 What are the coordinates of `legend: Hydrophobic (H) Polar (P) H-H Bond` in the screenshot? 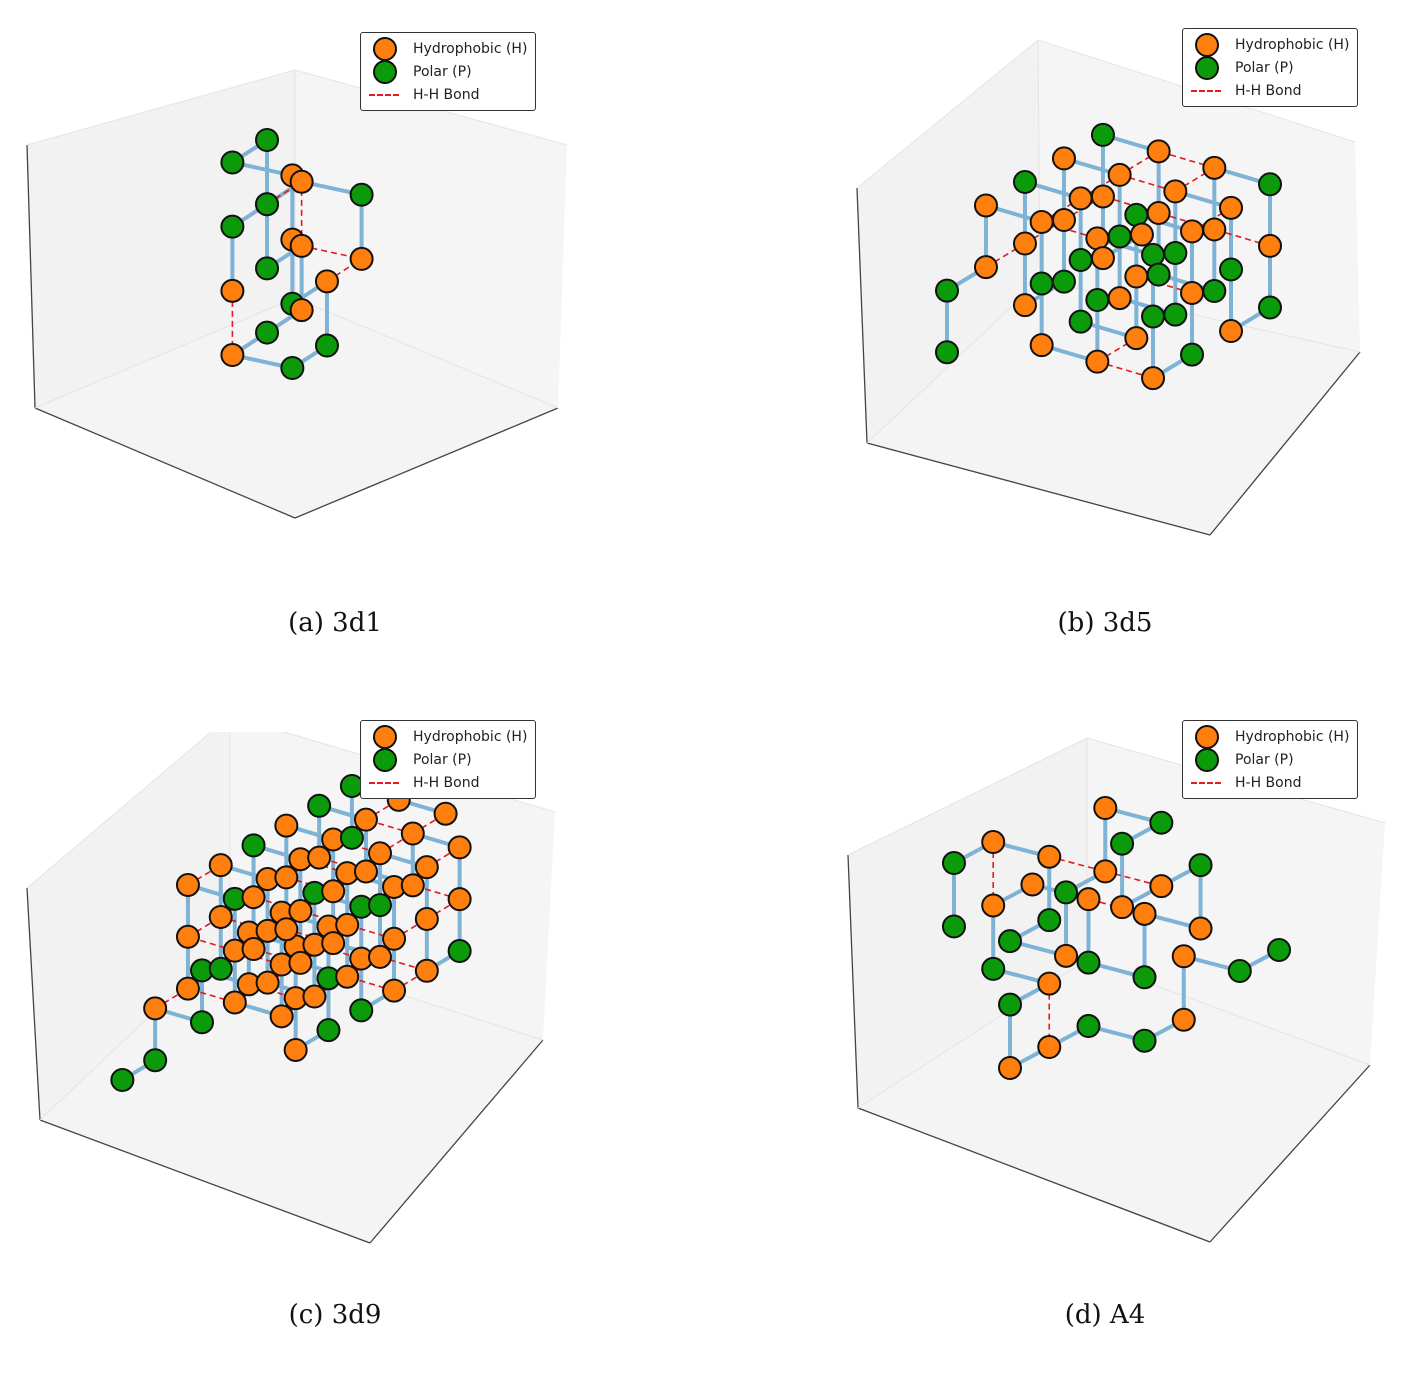 It's located at (448, 759).